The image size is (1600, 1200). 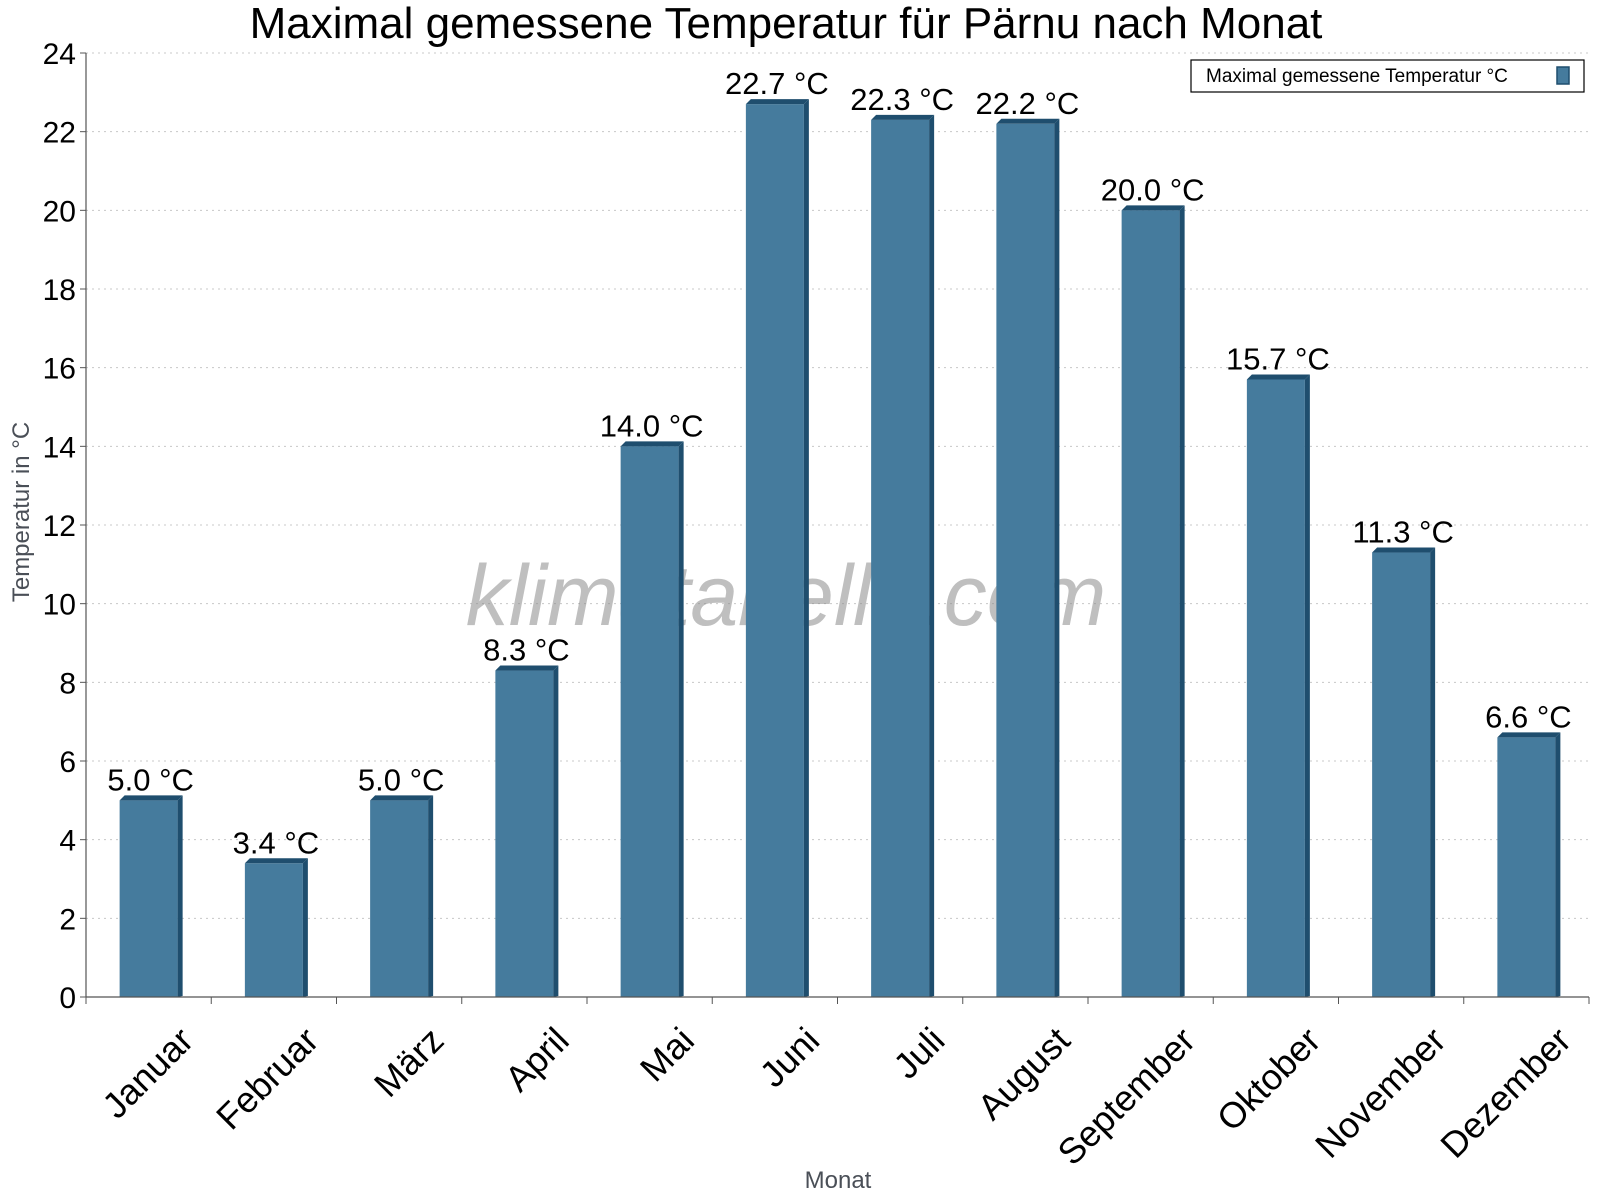 What do you see at coordinates (1028, 103) in the screenshot?
I see `data-label: 22.2 °C` at bounding box center [1028, 103].